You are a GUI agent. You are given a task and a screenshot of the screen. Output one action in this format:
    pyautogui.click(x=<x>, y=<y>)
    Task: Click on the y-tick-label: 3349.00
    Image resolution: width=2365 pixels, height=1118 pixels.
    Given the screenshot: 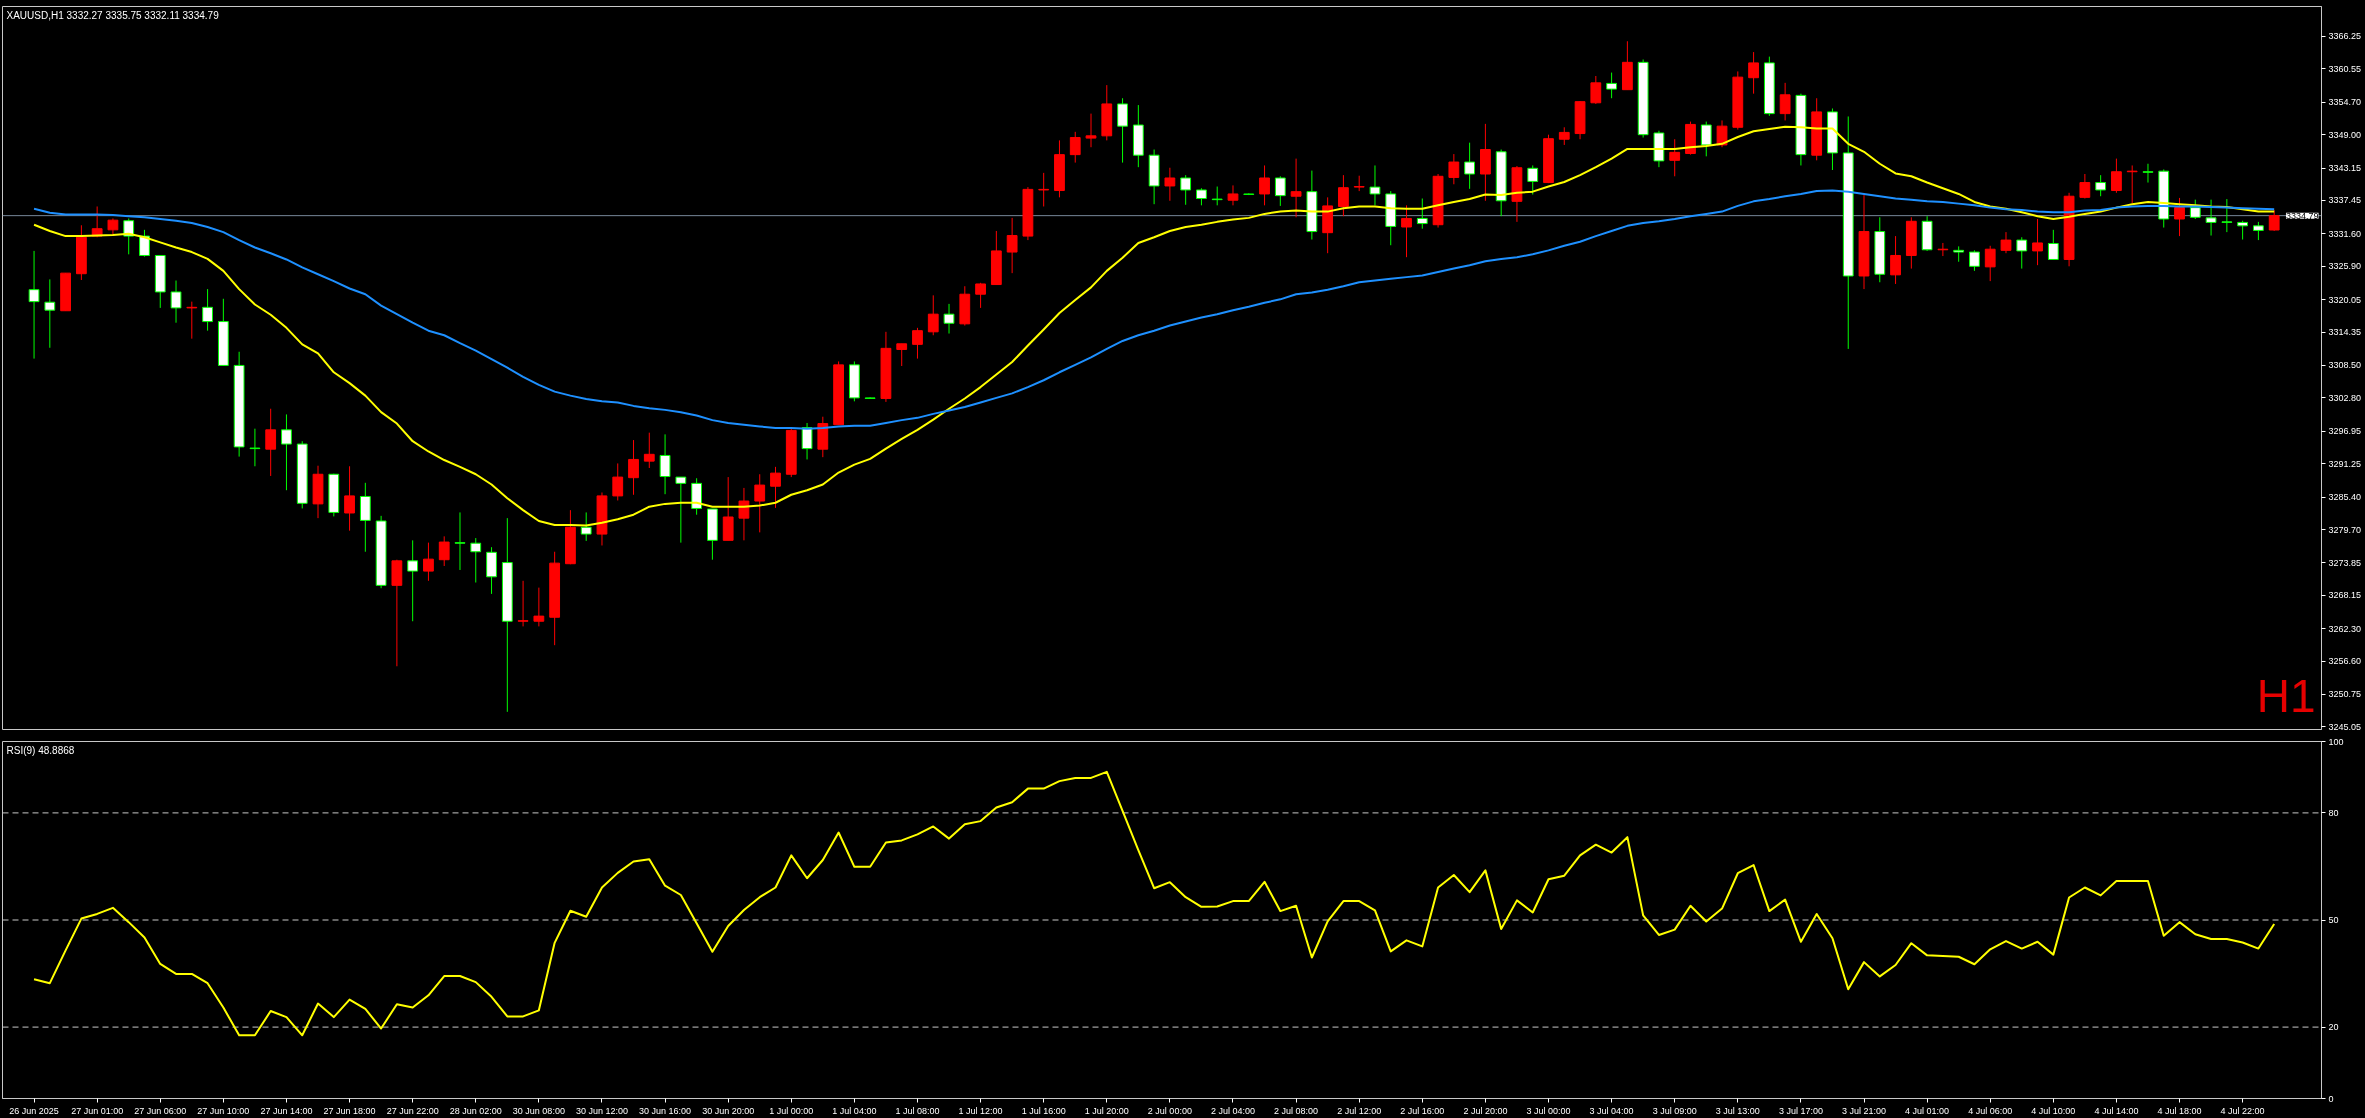 What is the action you would take?
    pyautogui.click(x=2345, y=134)
    